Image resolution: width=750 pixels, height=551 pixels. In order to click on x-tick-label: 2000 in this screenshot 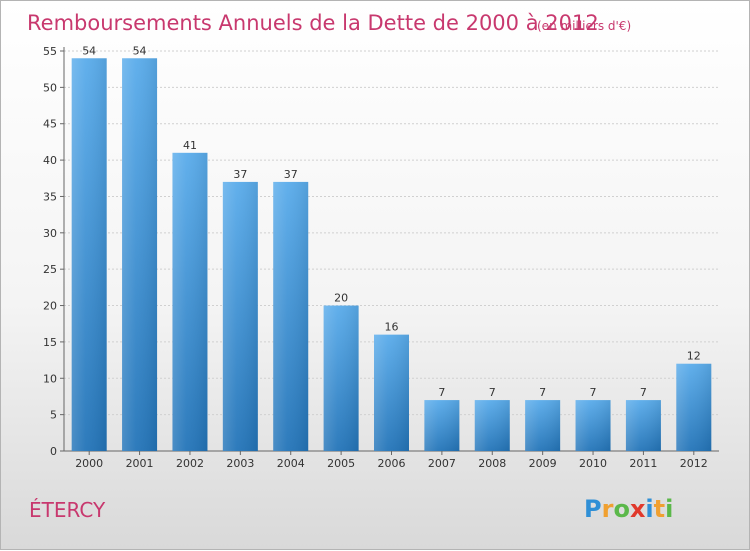, I will do `click(89, 463)`.